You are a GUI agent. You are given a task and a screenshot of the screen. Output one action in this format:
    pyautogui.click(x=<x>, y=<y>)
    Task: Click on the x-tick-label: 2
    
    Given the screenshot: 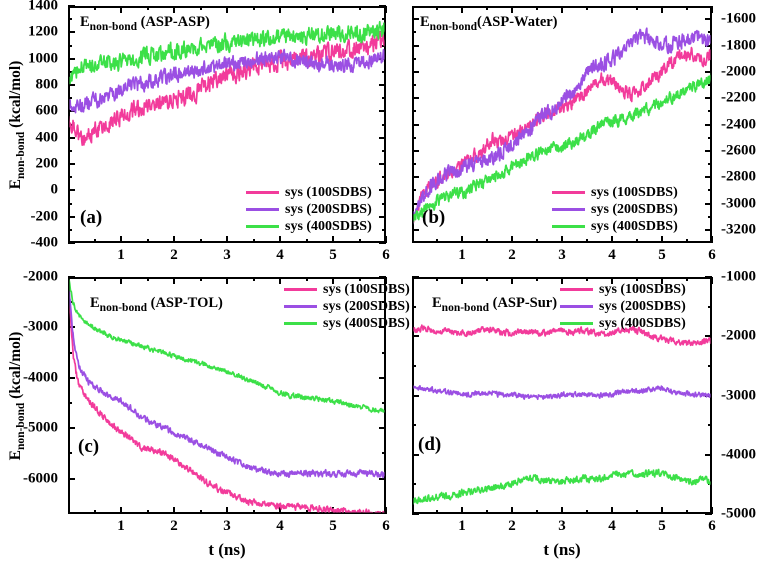 What is the action you would take?
    pyautogui.click(x=174, y=255)
    